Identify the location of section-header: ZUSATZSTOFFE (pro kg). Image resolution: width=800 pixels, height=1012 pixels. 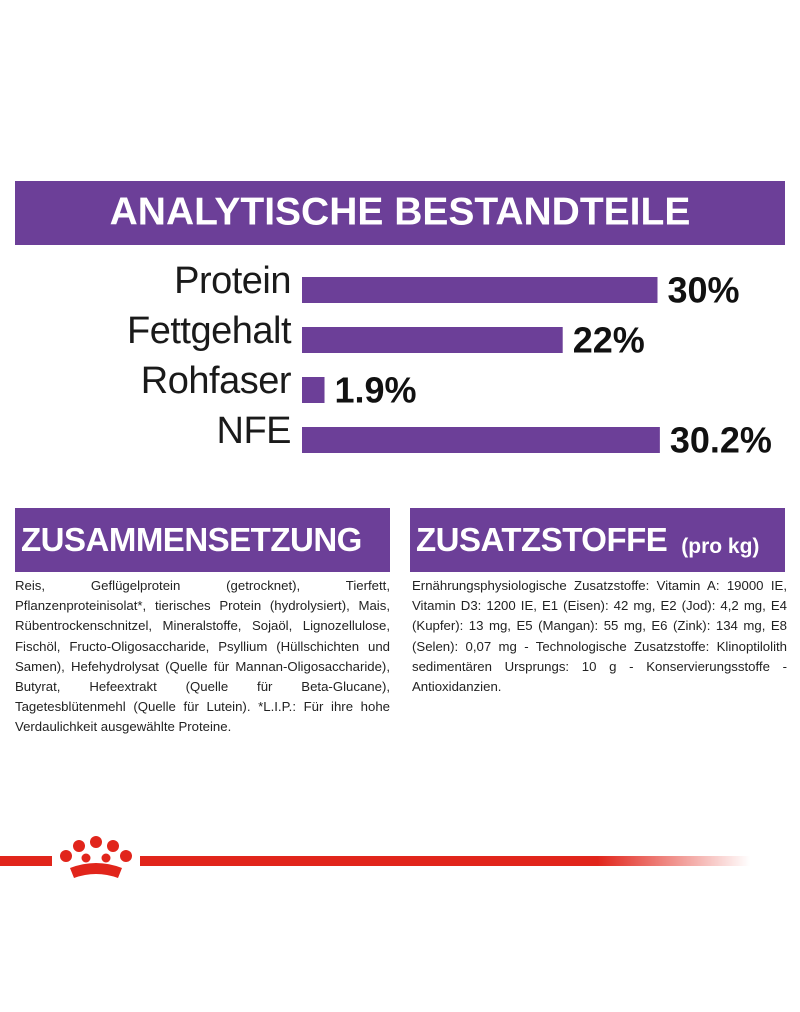
(597, 540).